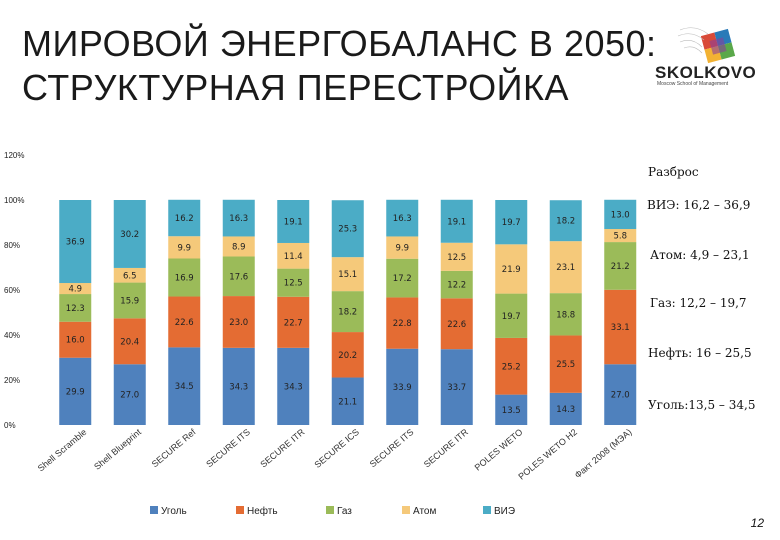 The width and height of the screenshot is (780, 540). I want to click on skolkovo-logo-icon, so click(706, 45).